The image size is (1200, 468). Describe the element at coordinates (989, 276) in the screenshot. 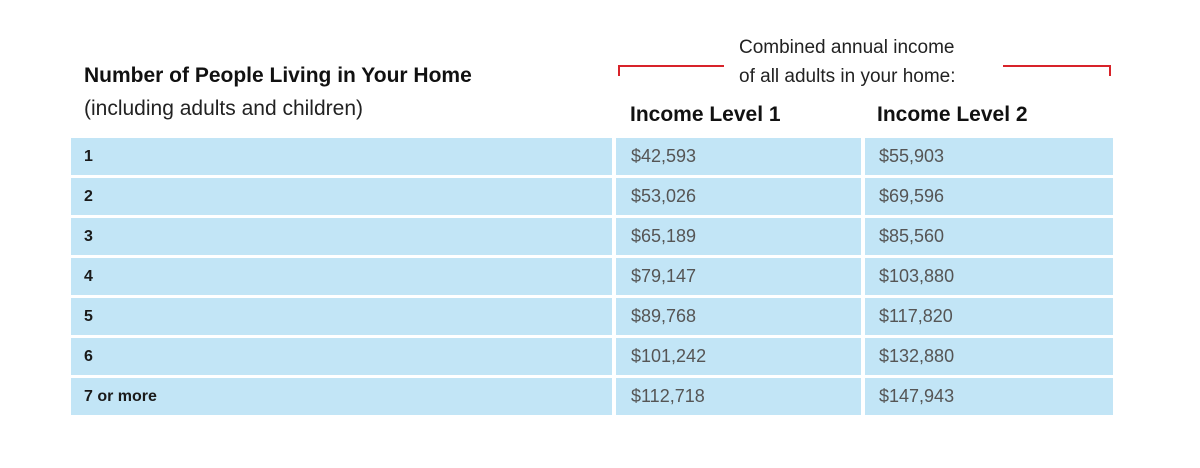

I see `income-level-2-cell: $103,880` at that location.